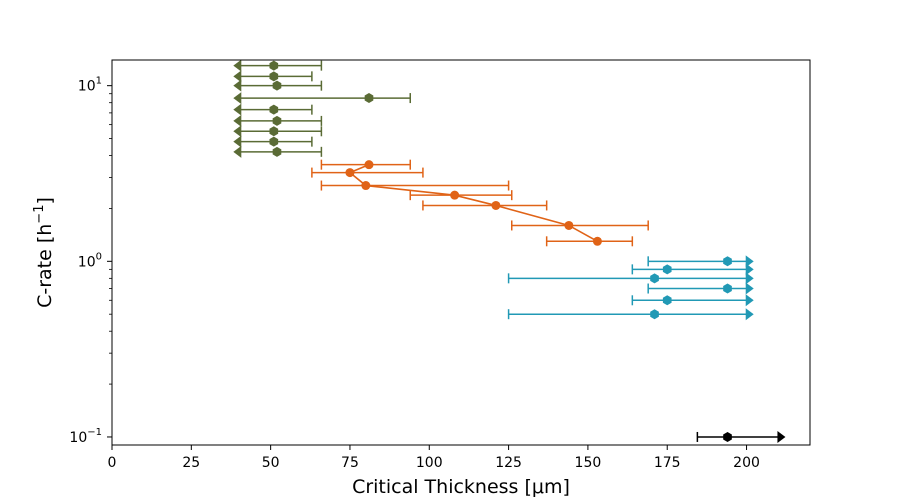 Image resolution: width=900 pixels, height=500 pixels. What do you see at coordinates (94, 432) in the screenshot?
I see `y-tick-exp: −1` at bounding box center [94, 432].